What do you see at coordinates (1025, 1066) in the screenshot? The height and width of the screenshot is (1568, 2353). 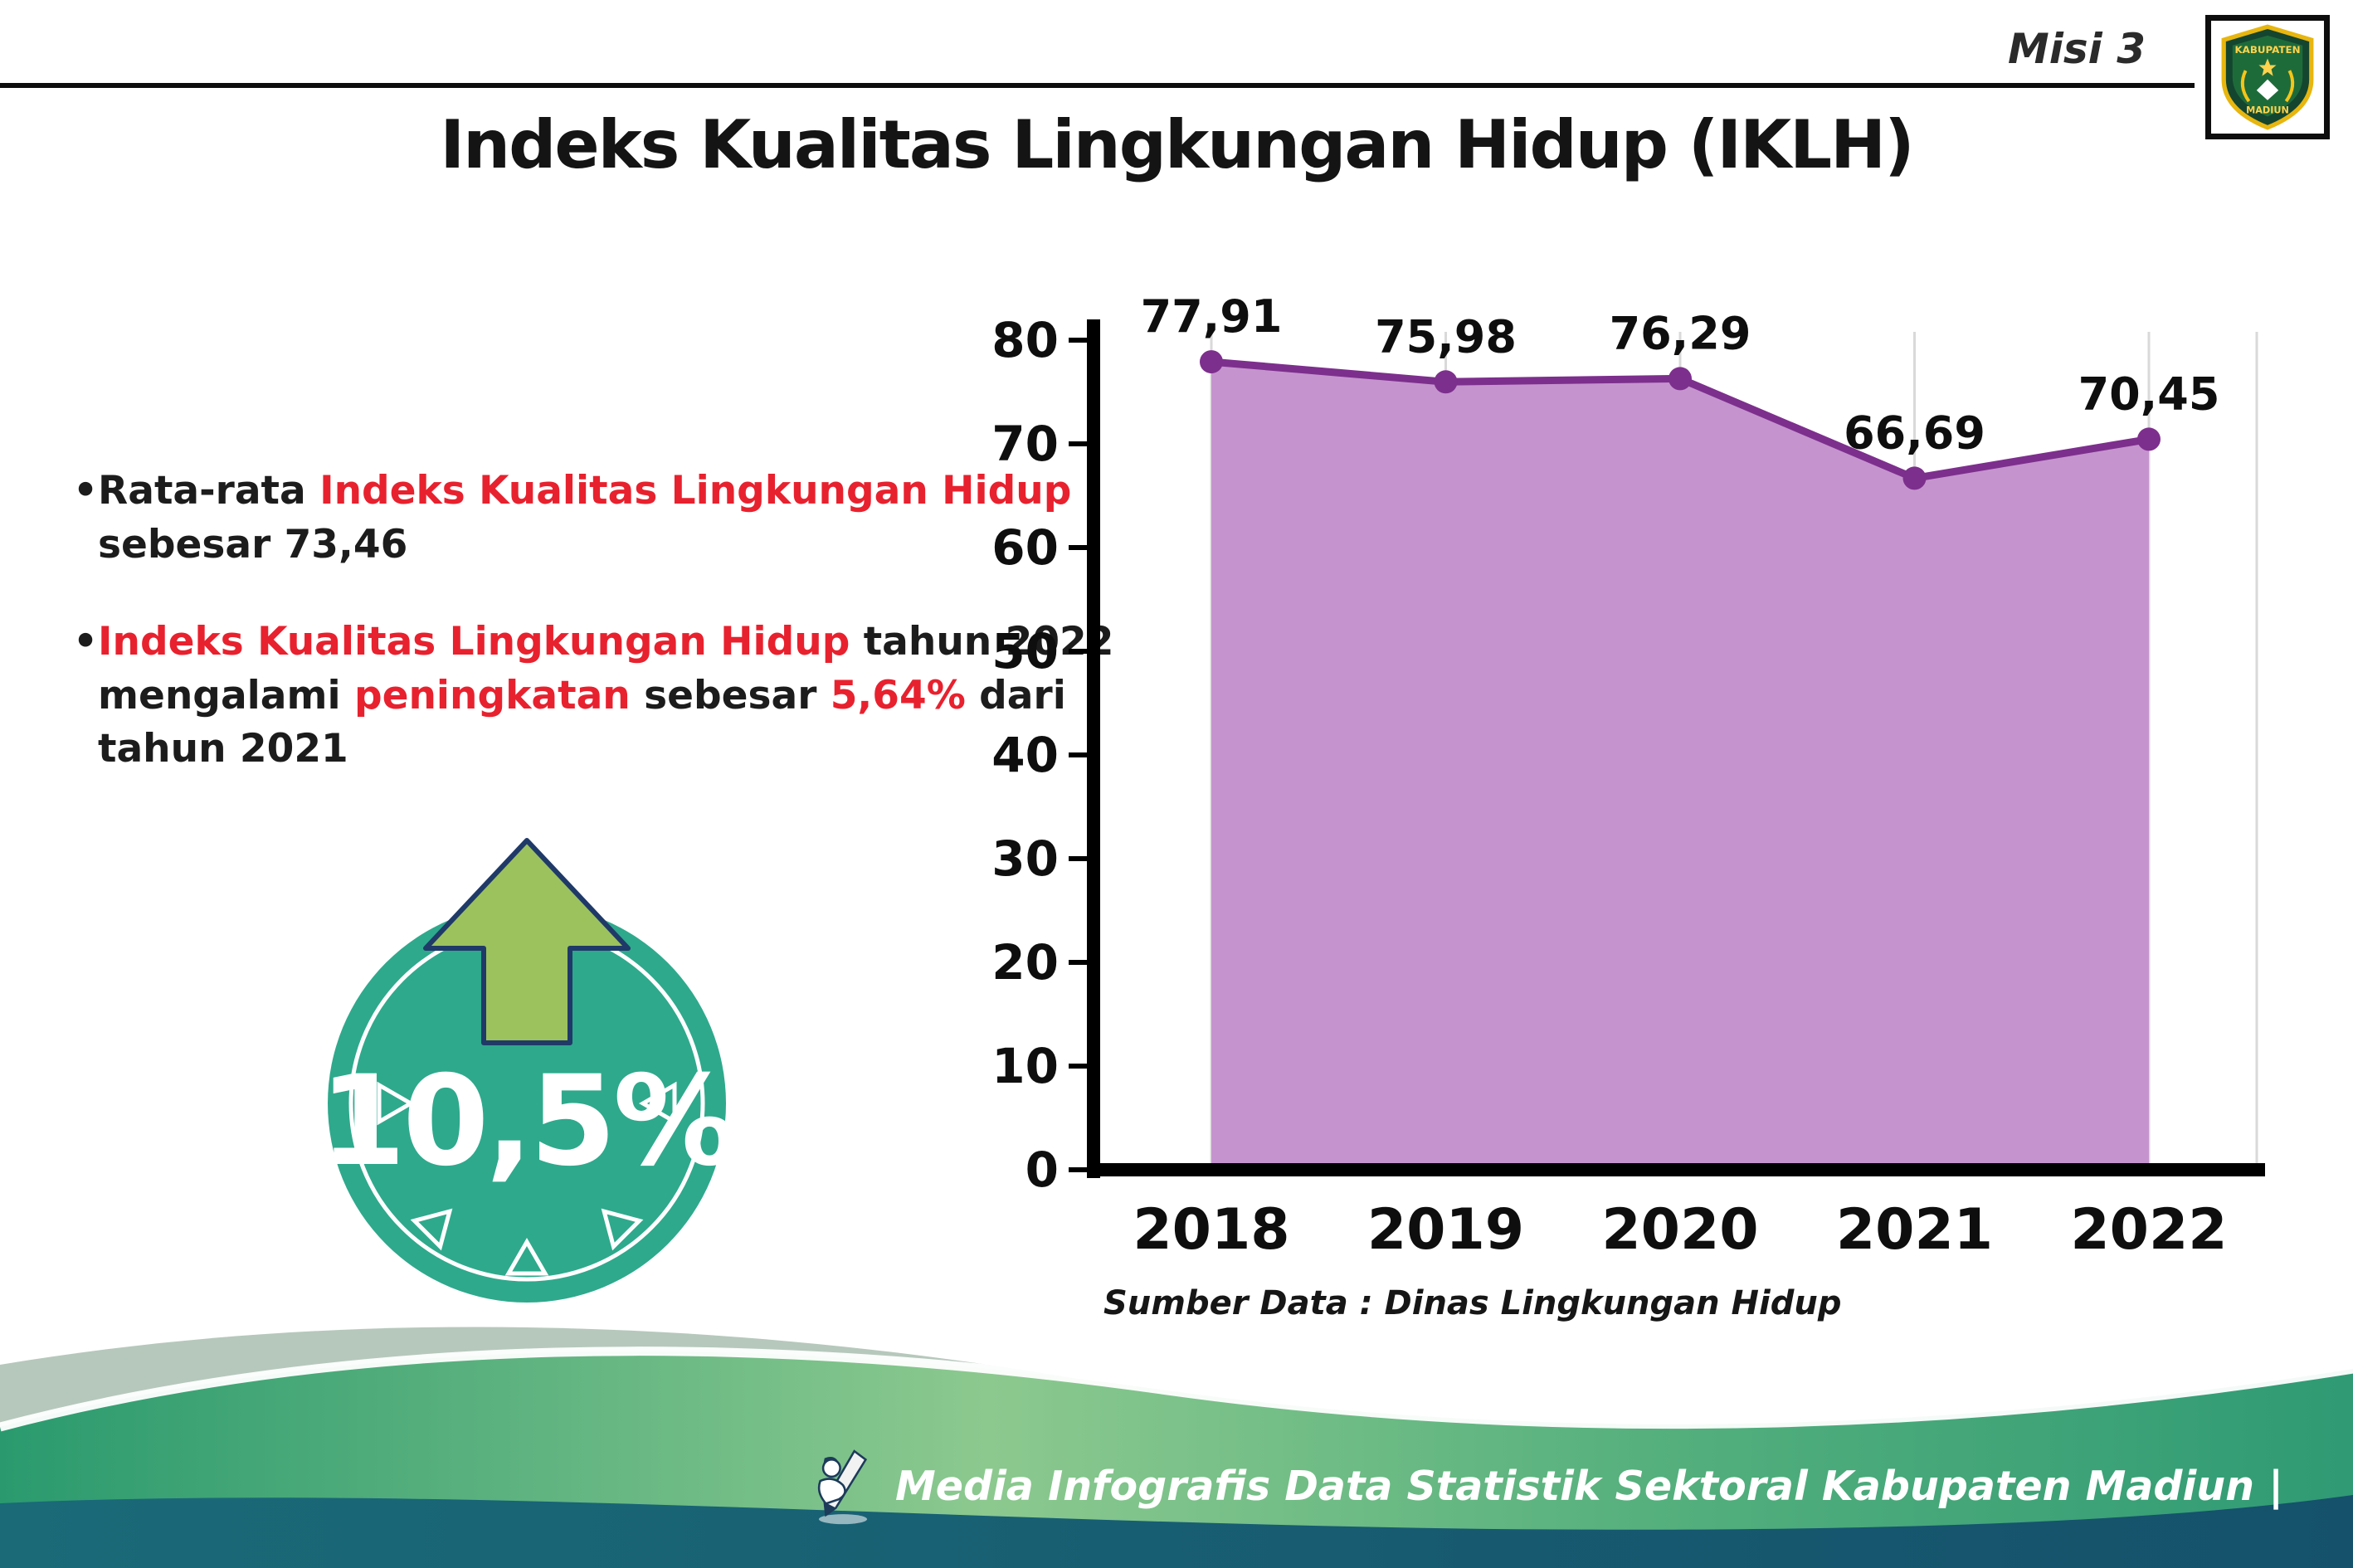 I see `svg-text: 10` at bounding box center [1025, 1066].